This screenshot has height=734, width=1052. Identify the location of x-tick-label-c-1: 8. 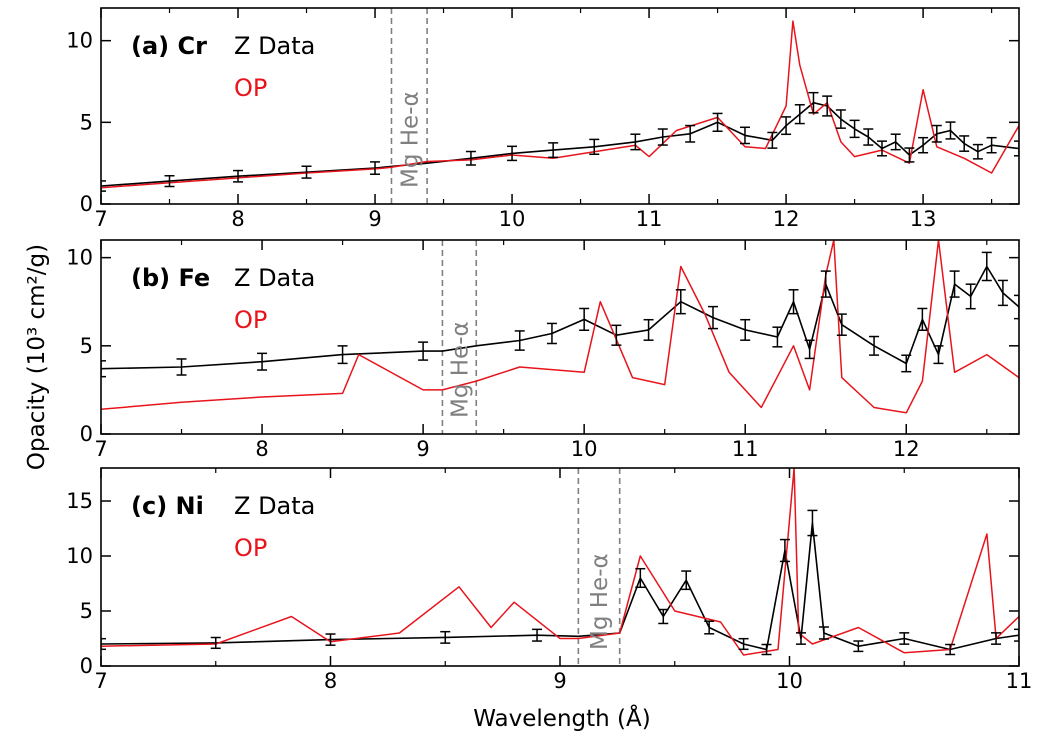
(330, 681).